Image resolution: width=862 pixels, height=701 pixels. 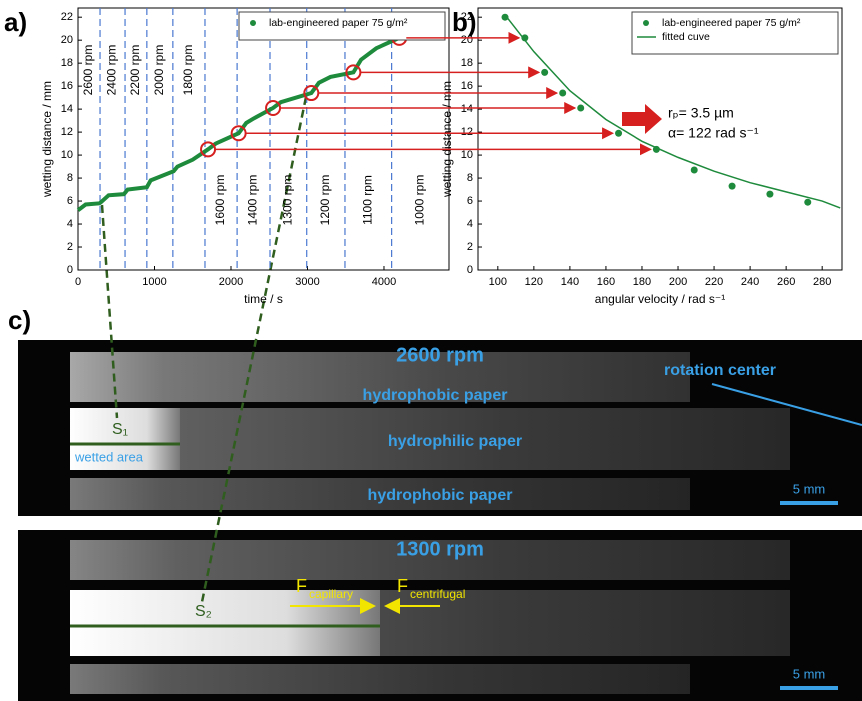 What do you see at coordinates (419, 200) in the screenshot?
I see `speed-label: 1000 rpm` at bounding box center [419, 200].